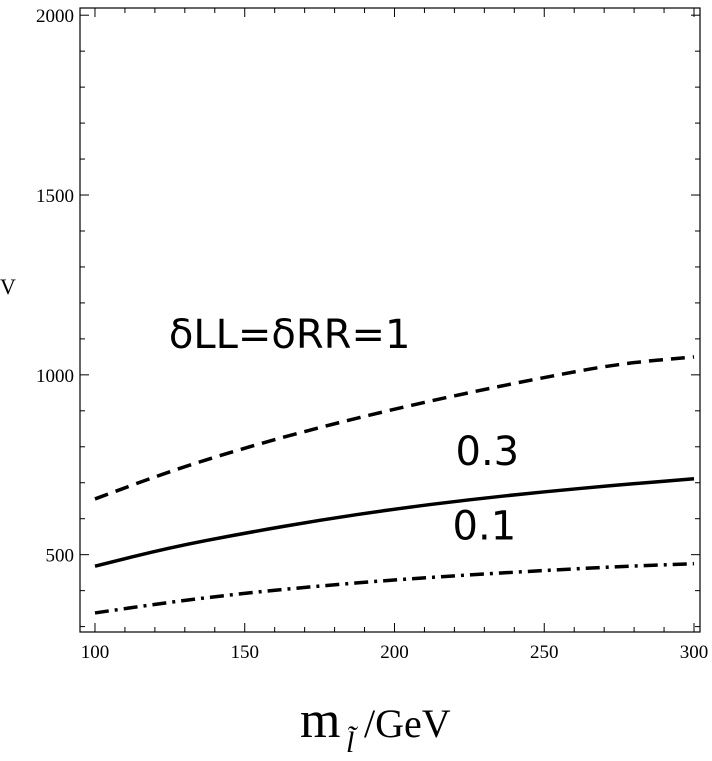 The image size is (712, 761). I want to click on y-tick-label: 2000, so click(55, 16).